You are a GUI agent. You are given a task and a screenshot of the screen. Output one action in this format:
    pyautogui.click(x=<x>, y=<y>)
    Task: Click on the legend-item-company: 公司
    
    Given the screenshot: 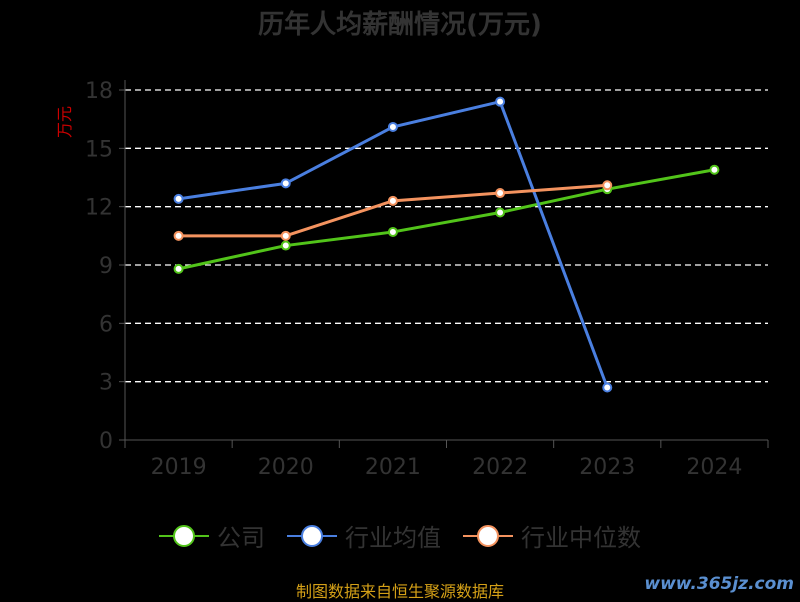 What is the action you would take?
    pyautogui.click(x=212, y=535)
    